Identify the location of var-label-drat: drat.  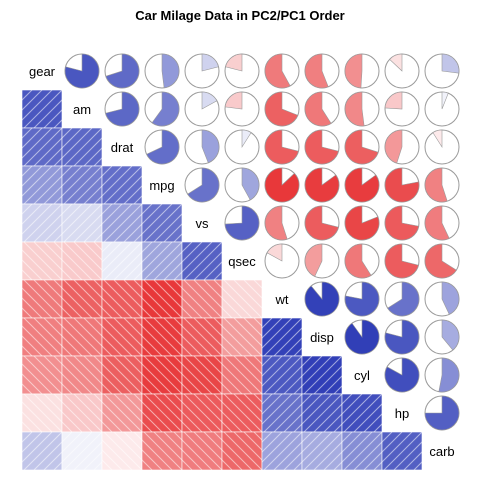
(122, 147).